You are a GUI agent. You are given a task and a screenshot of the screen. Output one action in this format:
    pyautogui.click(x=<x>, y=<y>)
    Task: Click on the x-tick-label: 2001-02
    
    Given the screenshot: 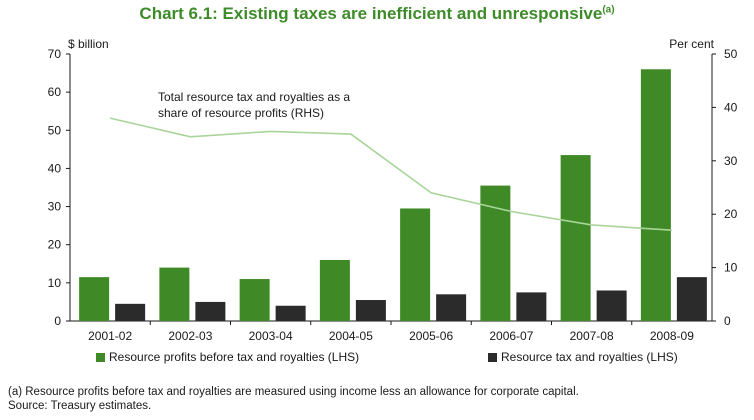 What is the action you would take?
    pyautogui.click(x=110, y=336)
    